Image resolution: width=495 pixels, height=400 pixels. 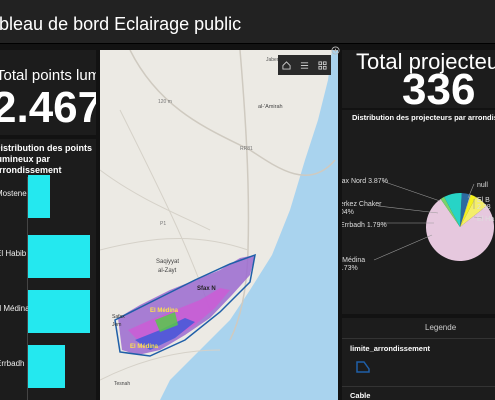 I want to click on map-label-medina-2: El Médina, so click(x=144, y=347).